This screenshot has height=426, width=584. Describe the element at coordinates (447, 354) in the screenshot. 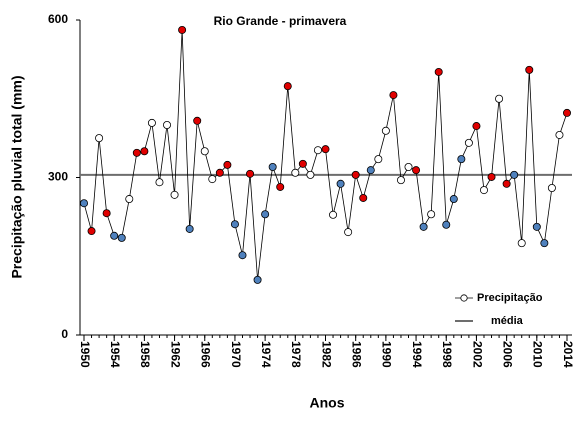

I see `x-tick-label: 1998` at that location.